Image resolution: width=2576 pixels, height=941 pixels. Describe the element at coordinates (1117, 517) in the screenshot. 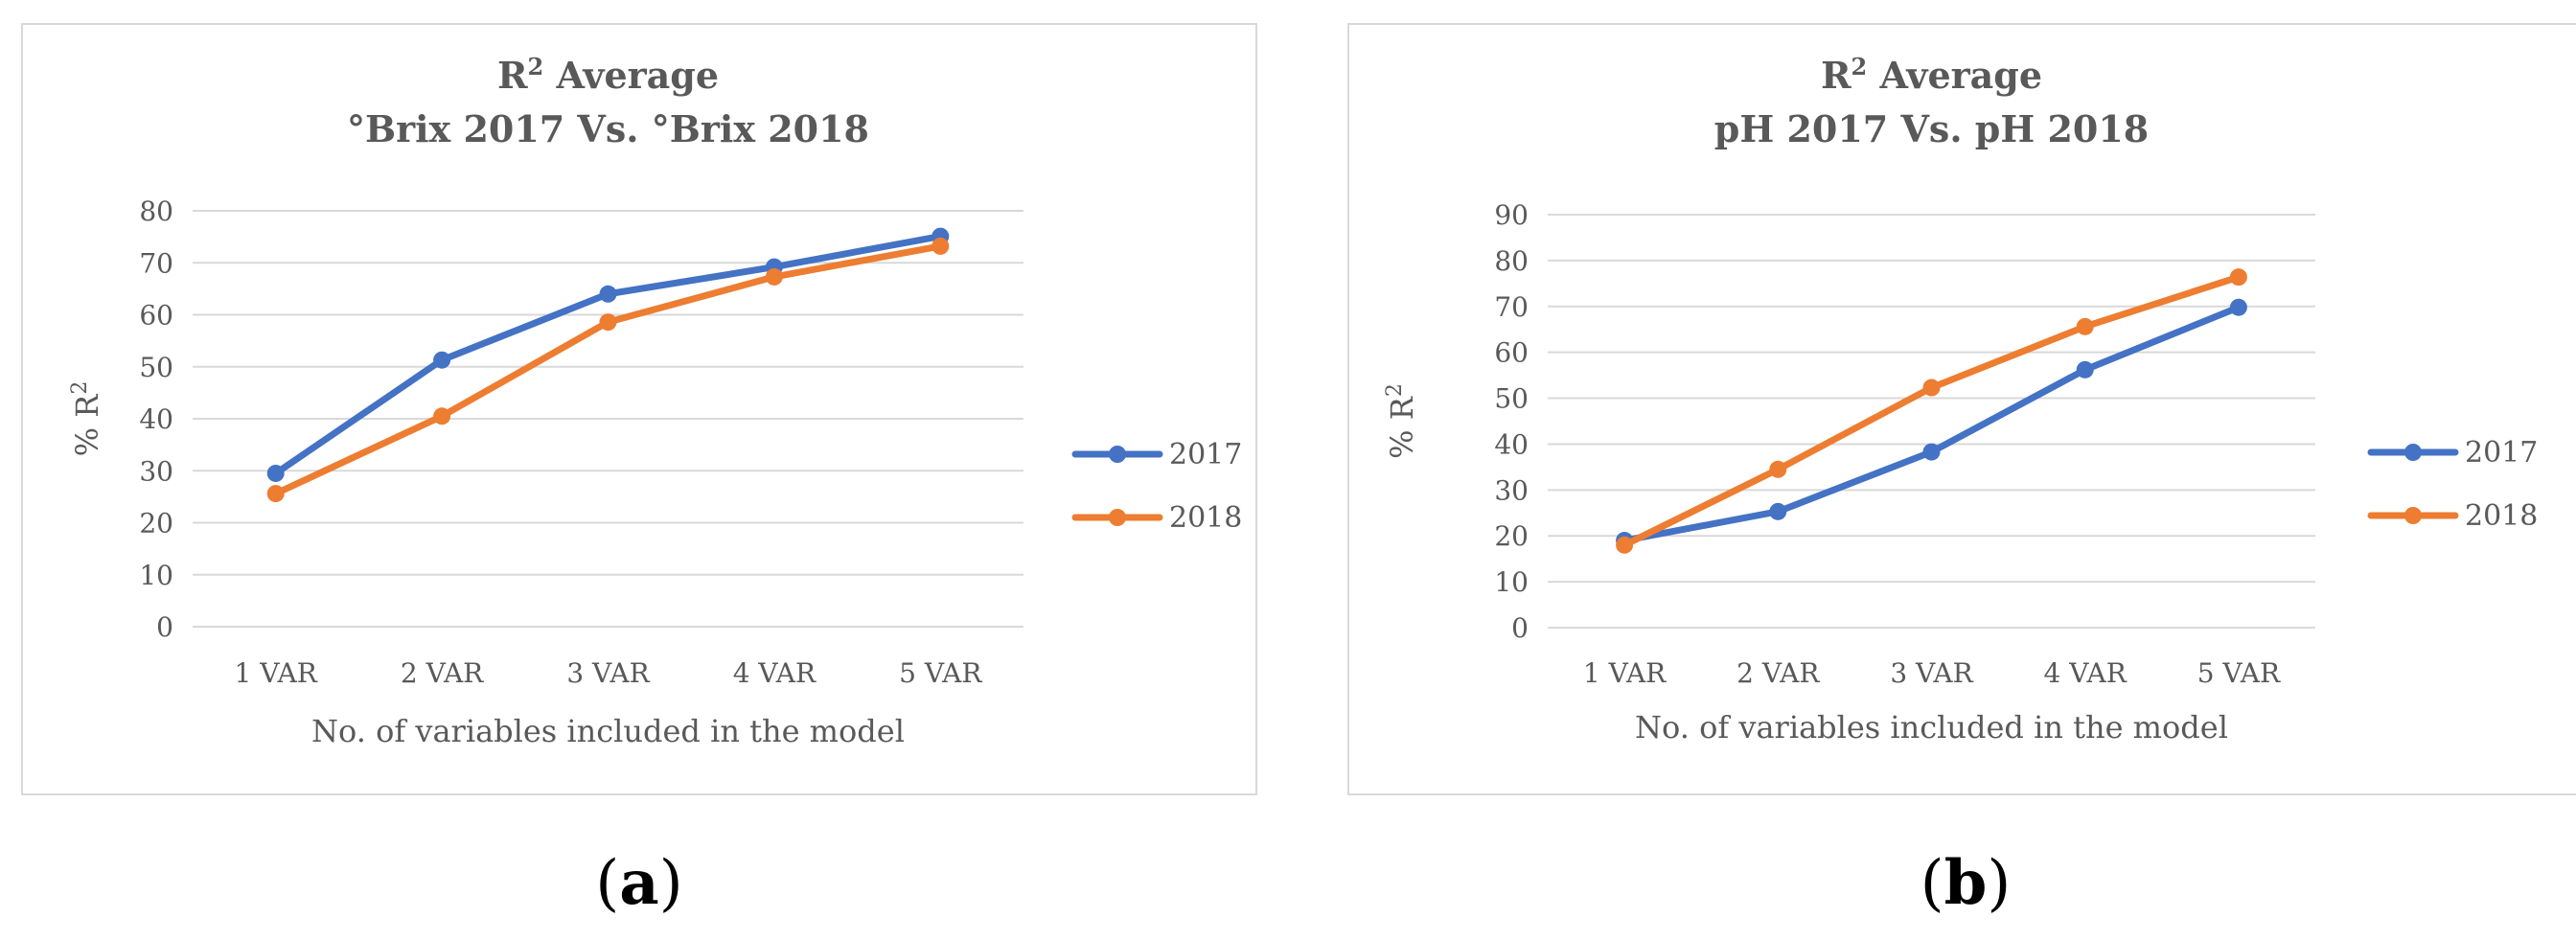

I see `legend-marker-a-2018` at that location.